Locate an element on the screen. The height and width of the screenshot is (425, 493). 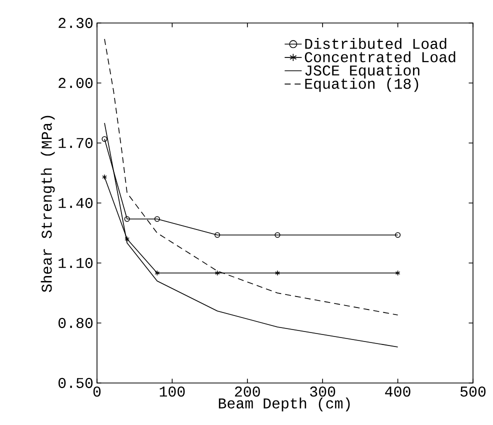
y-tick-label: 1.70 is located at coordinates (75, 143).